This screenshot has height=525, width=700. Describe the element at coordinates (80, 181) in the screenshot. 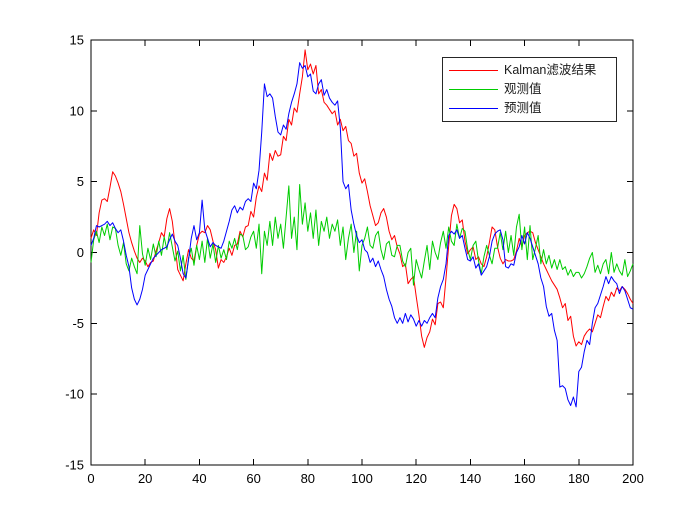

I see `y-tick-label: 5` at that location.